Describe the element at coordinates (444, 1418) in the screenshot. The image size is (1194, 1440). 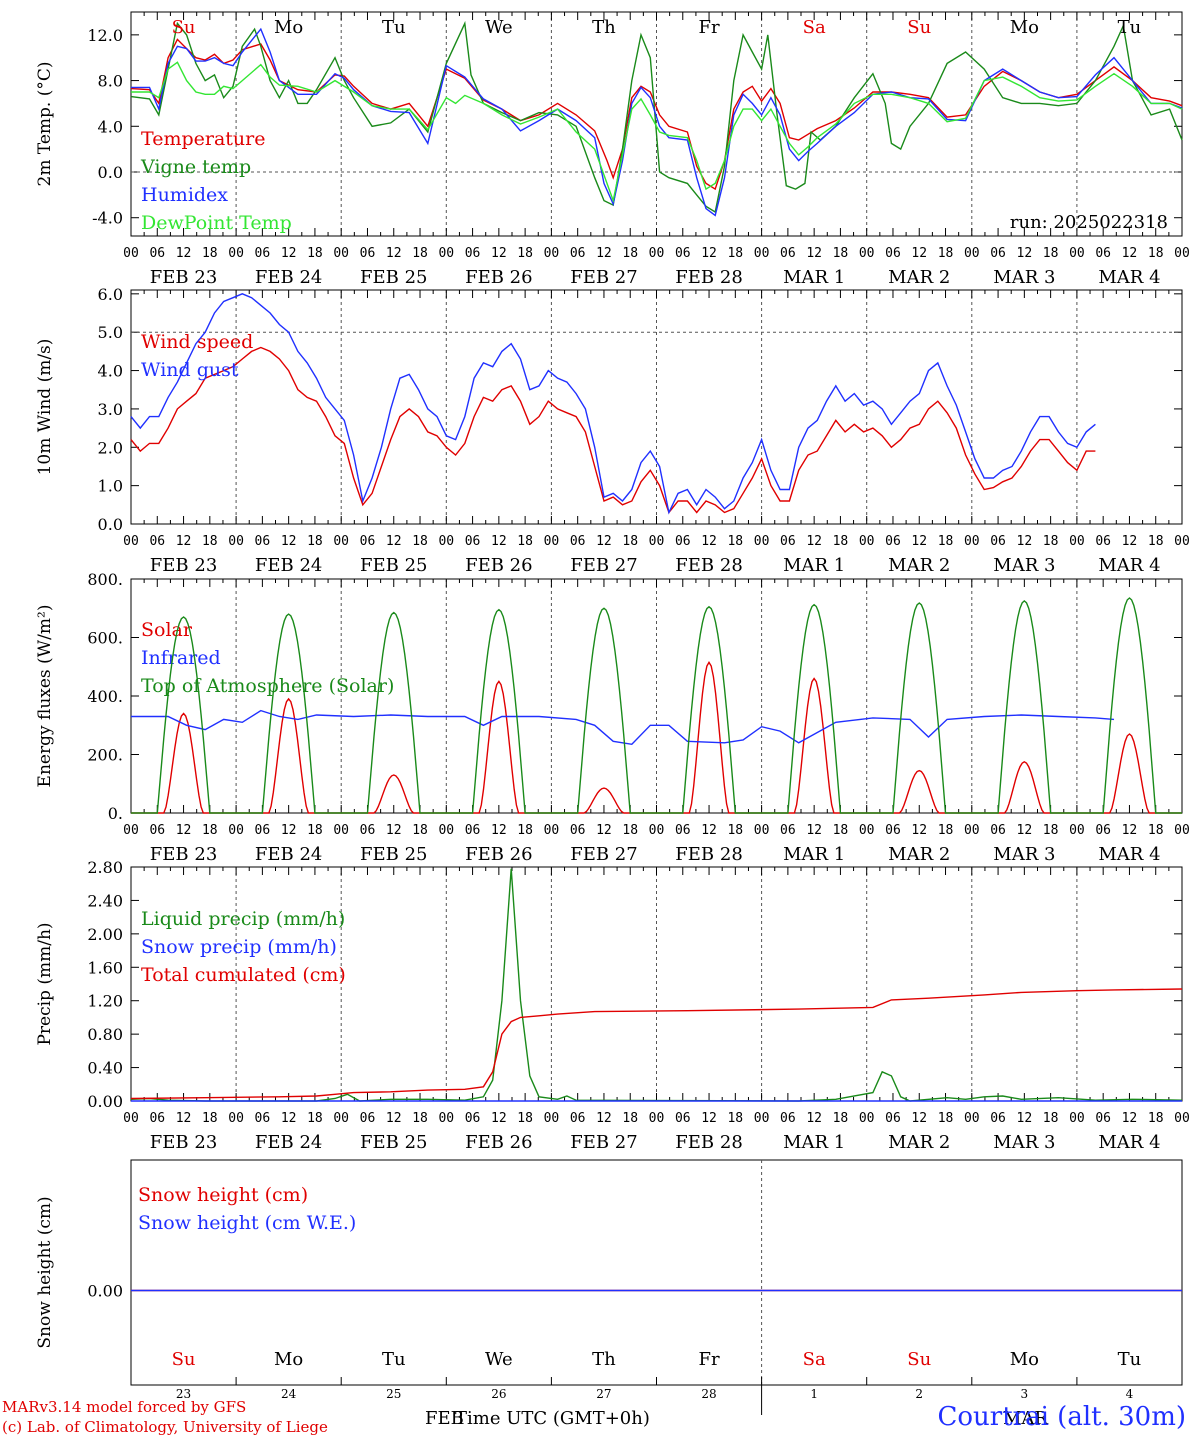
I see `month-label-feb: FEB` at that location.